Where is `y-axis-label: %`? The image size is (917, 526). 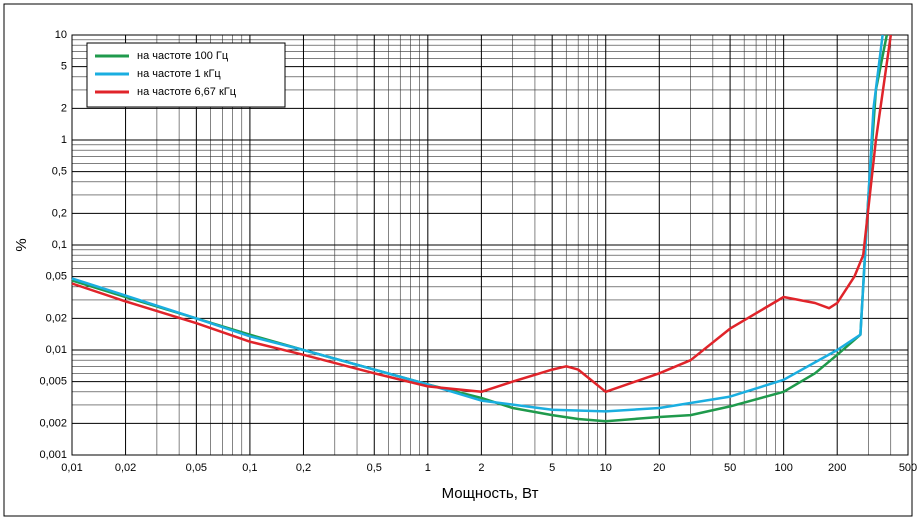 y-axis-label: % is located at coordinates (21, 244).